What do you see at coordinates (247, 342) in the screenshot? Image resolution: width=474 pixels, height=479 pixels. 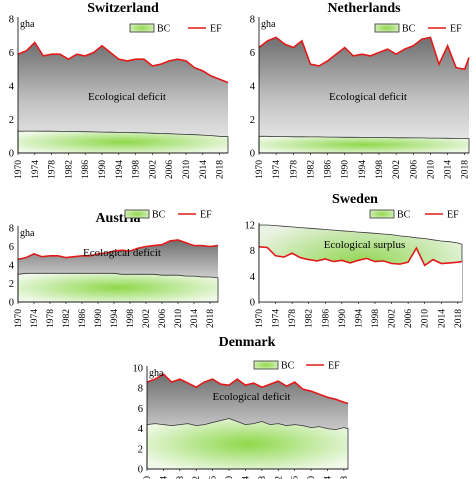 I see `chart-title: Denmark` at bounding box center [247, 342].